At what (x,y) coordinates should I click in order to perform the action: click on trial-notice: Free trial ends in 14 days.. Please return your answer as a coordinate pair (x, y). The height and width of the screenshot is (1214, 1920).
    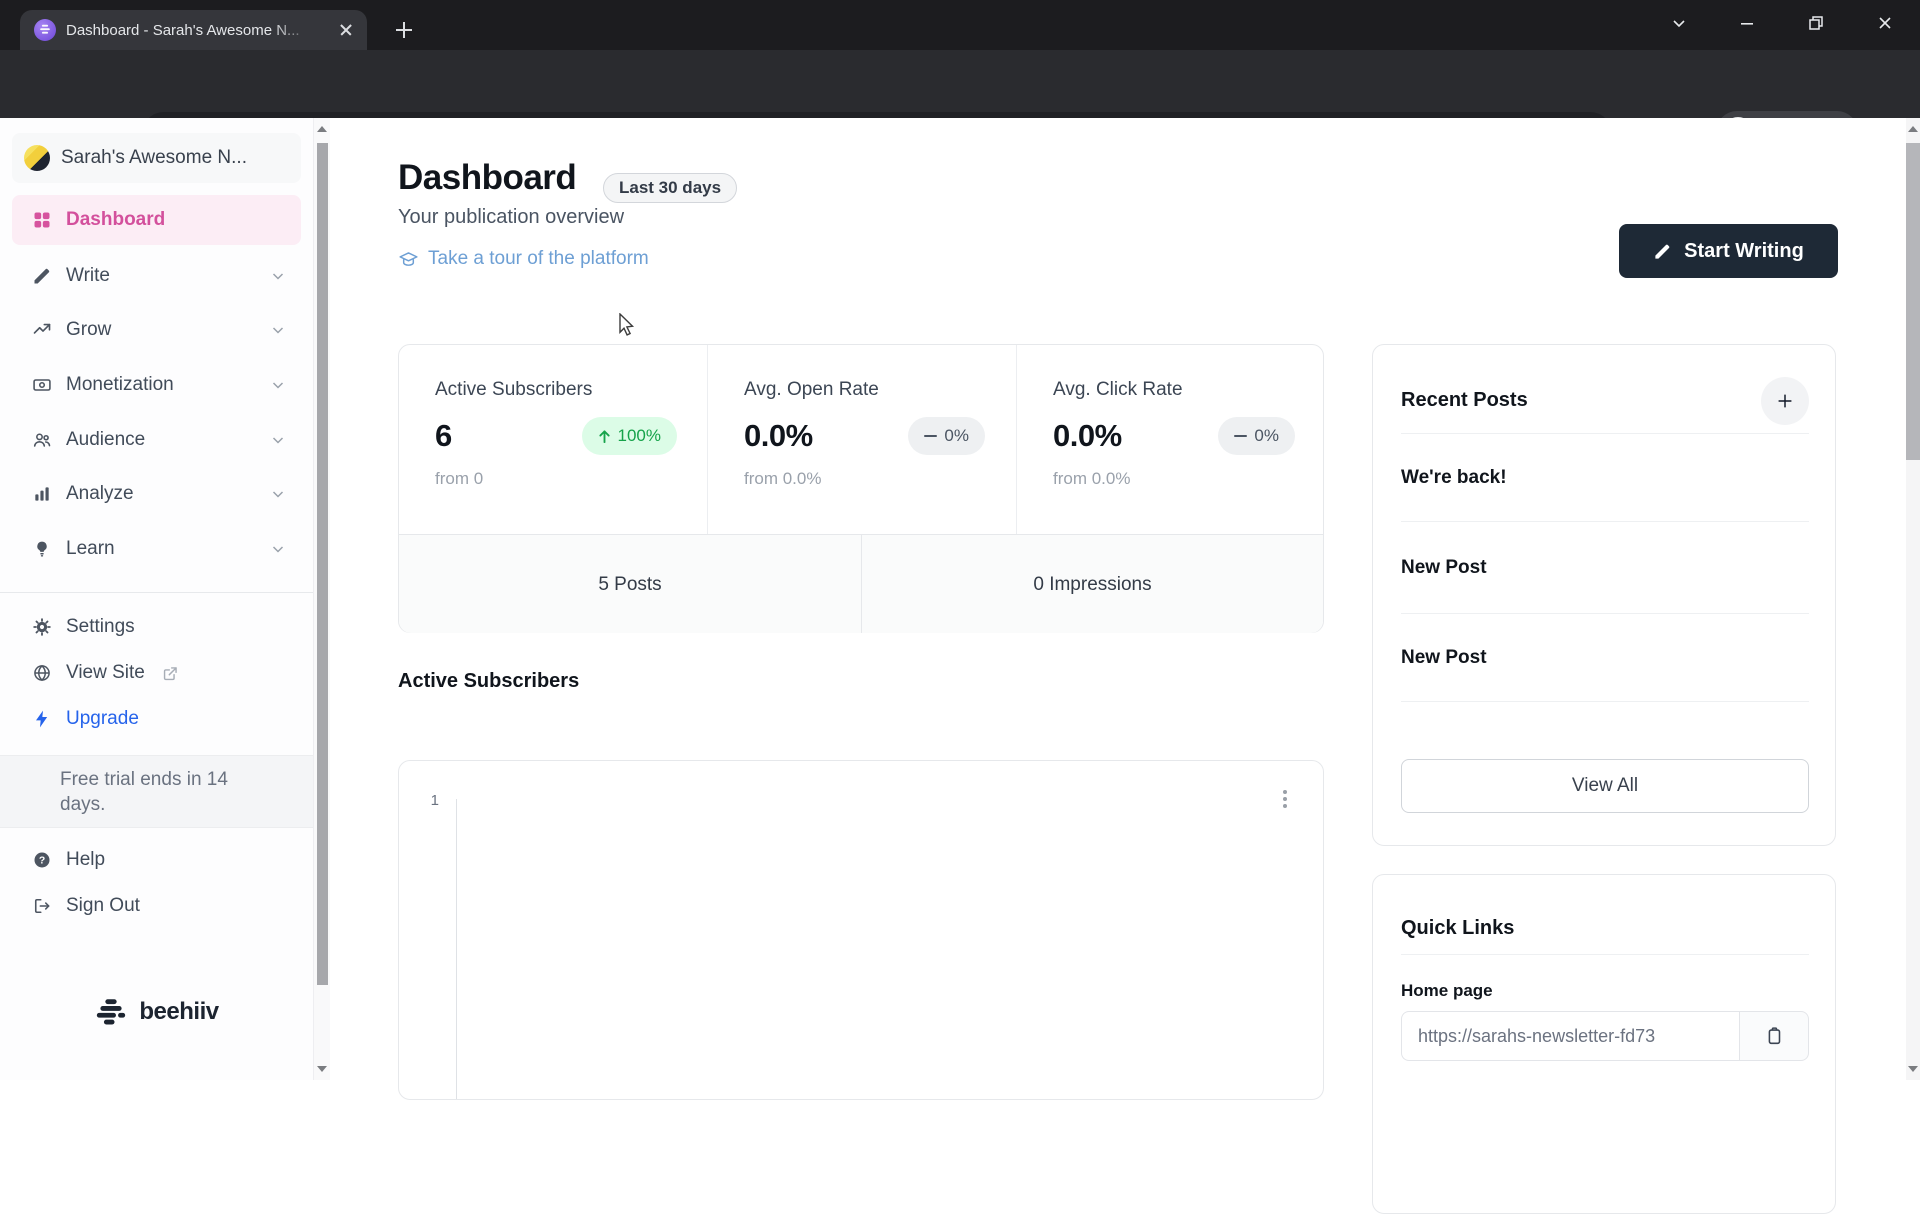
    Looking at the image, I should click on (156, 791).